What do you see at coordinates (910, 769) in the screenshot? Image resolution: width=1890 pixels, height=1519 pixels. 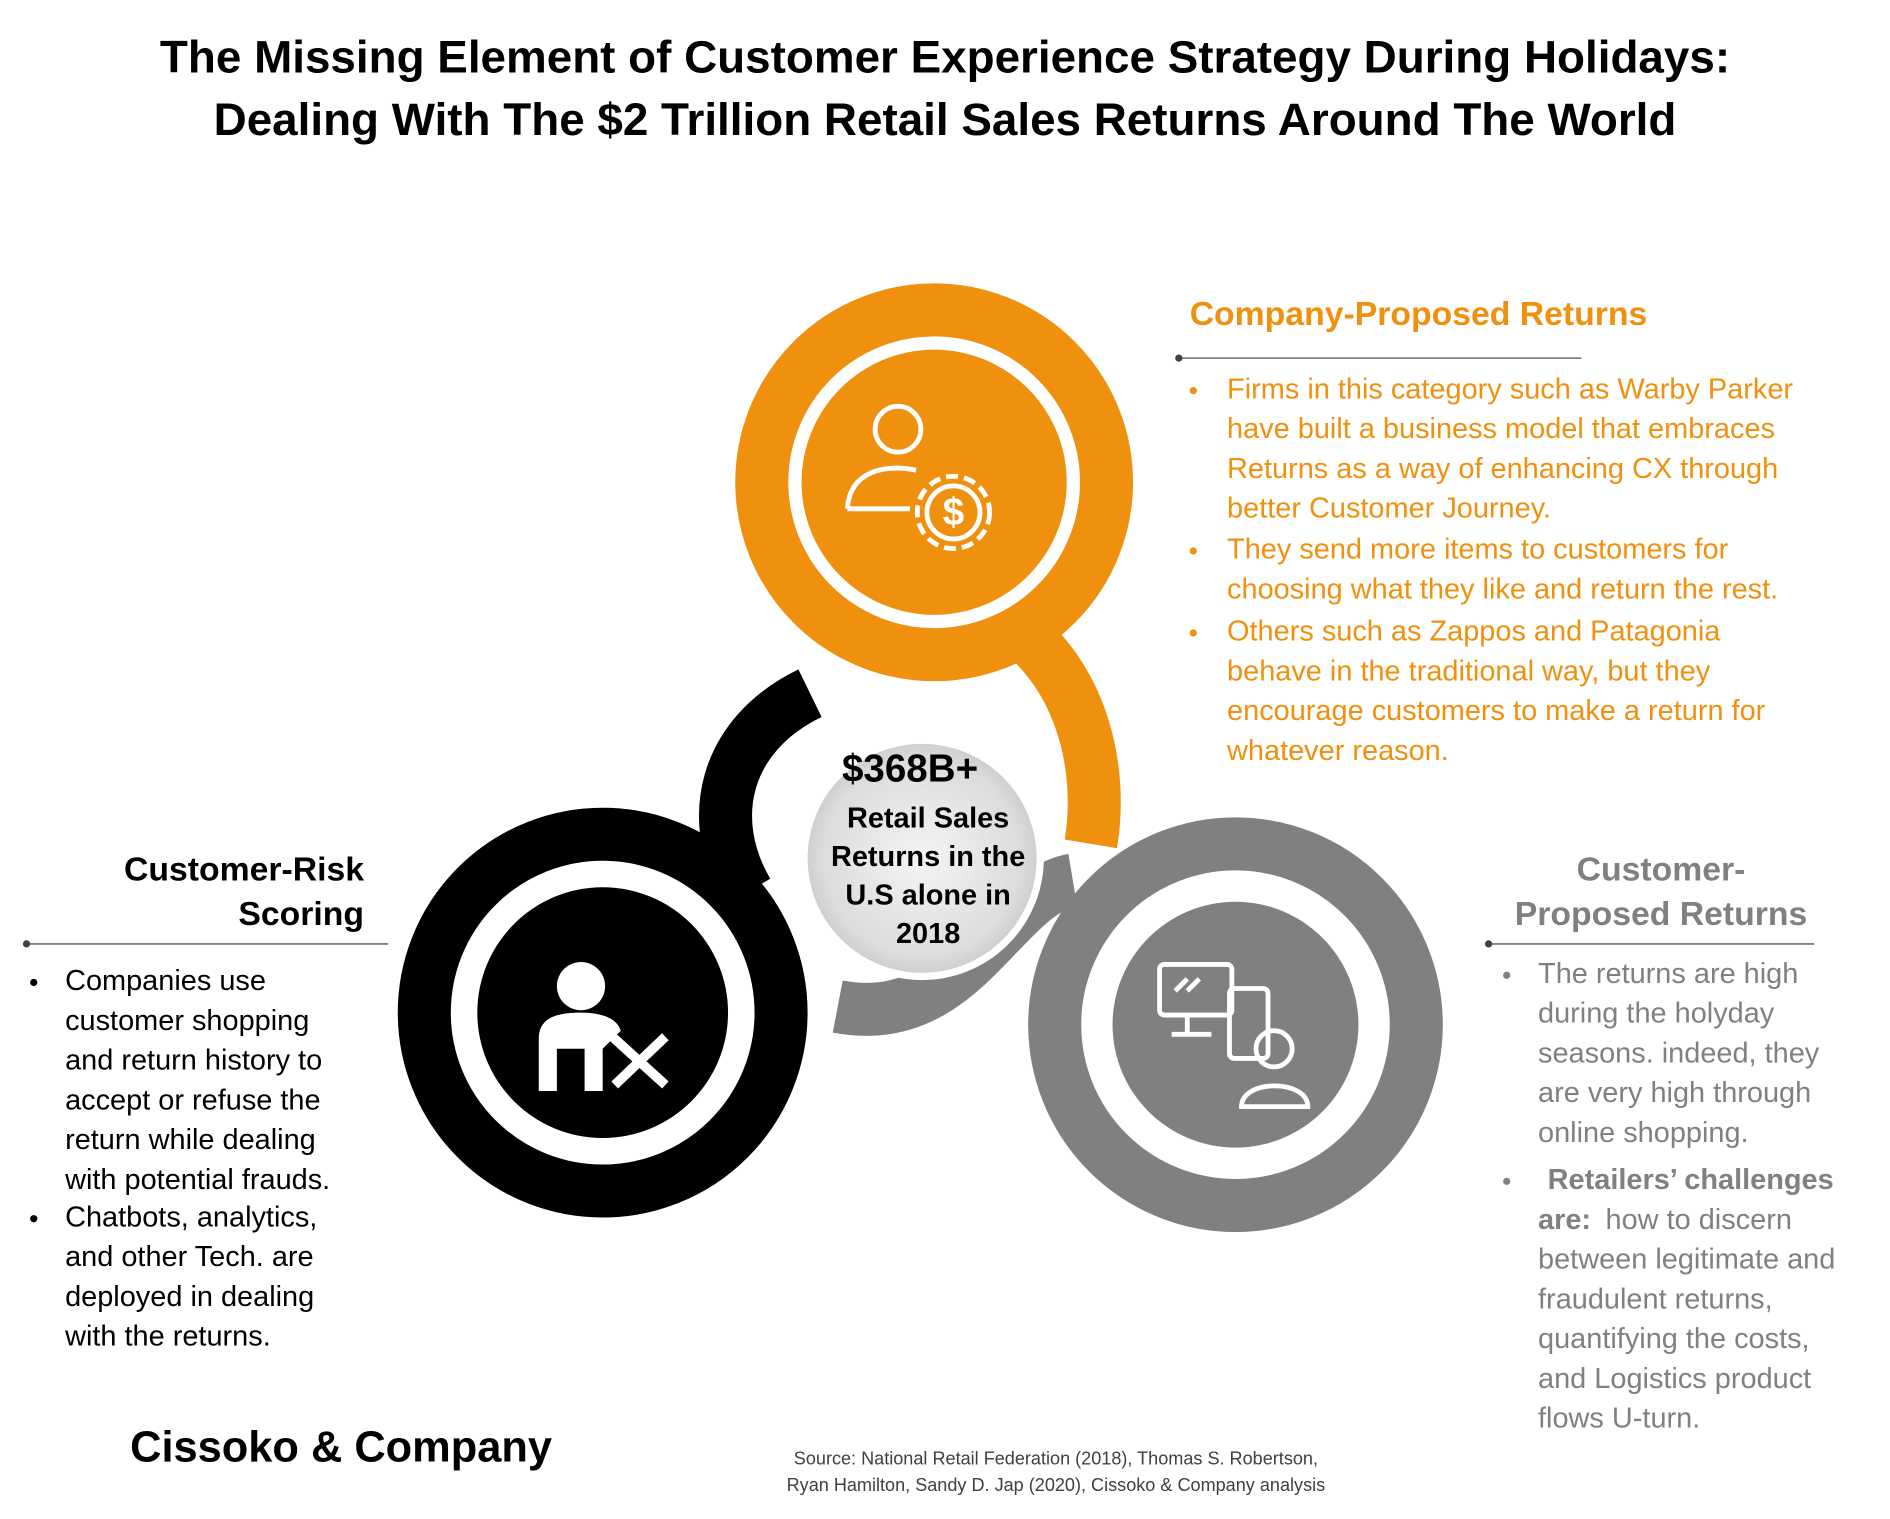 I see `center-amount: $368B+` at bounding box center [910, 769].